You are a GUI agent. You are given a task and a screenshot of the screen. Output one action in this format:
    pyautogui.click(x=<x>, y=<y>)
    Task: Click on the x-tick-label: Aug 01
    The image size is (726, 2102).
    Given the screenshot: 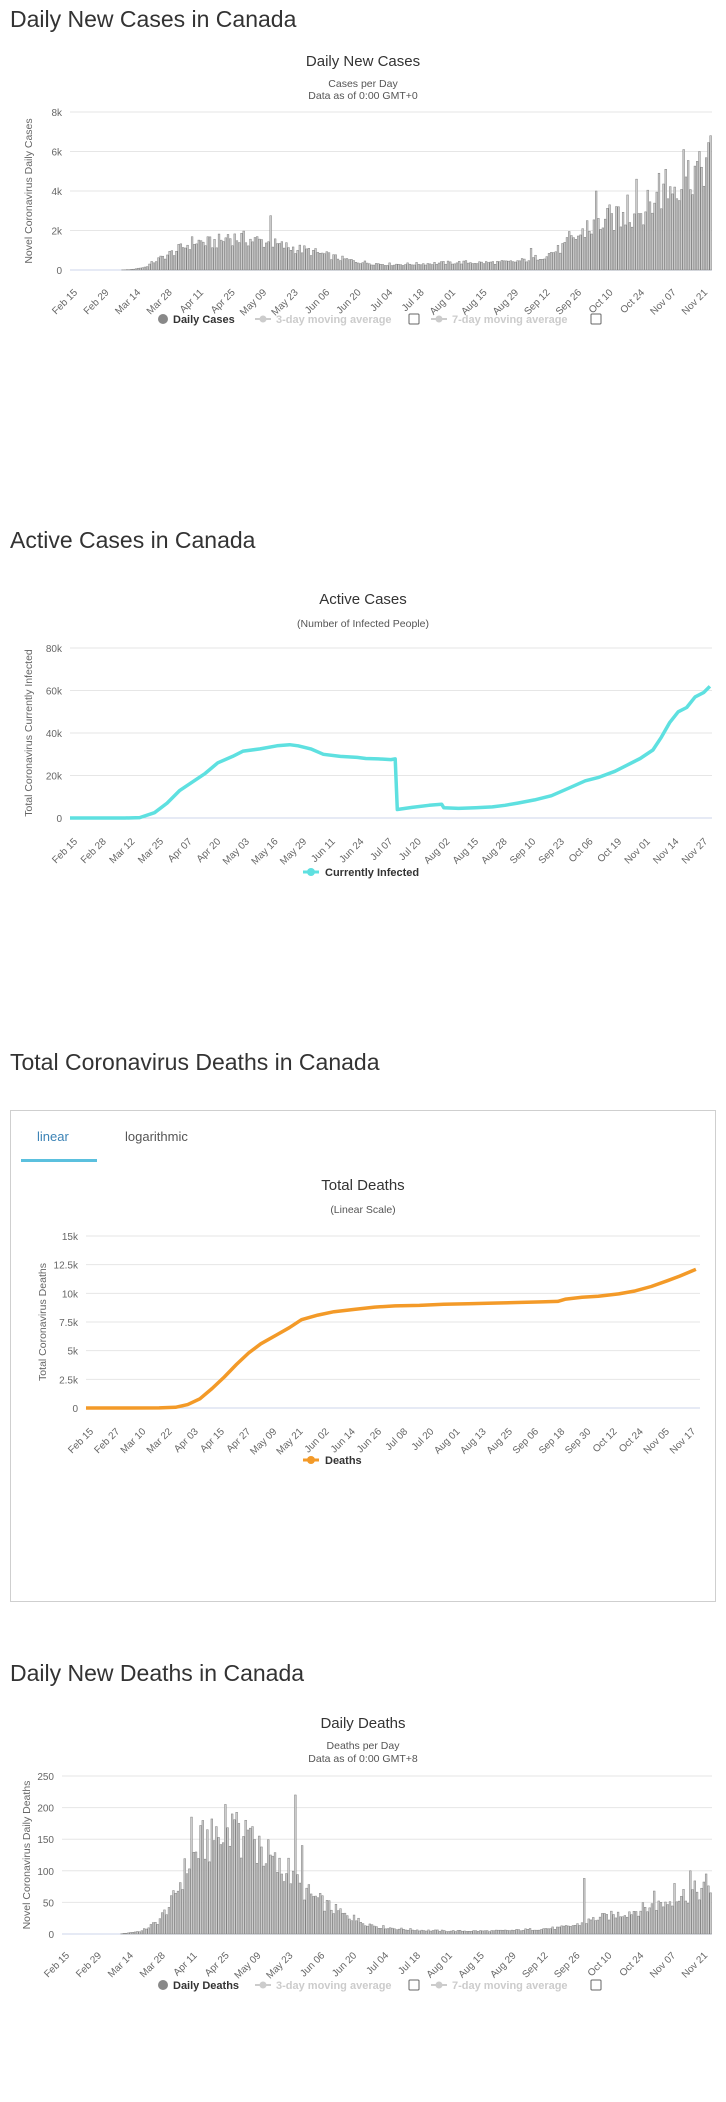 What is the action you would take?
    pyautogui.click(x=440, y=1965)
    